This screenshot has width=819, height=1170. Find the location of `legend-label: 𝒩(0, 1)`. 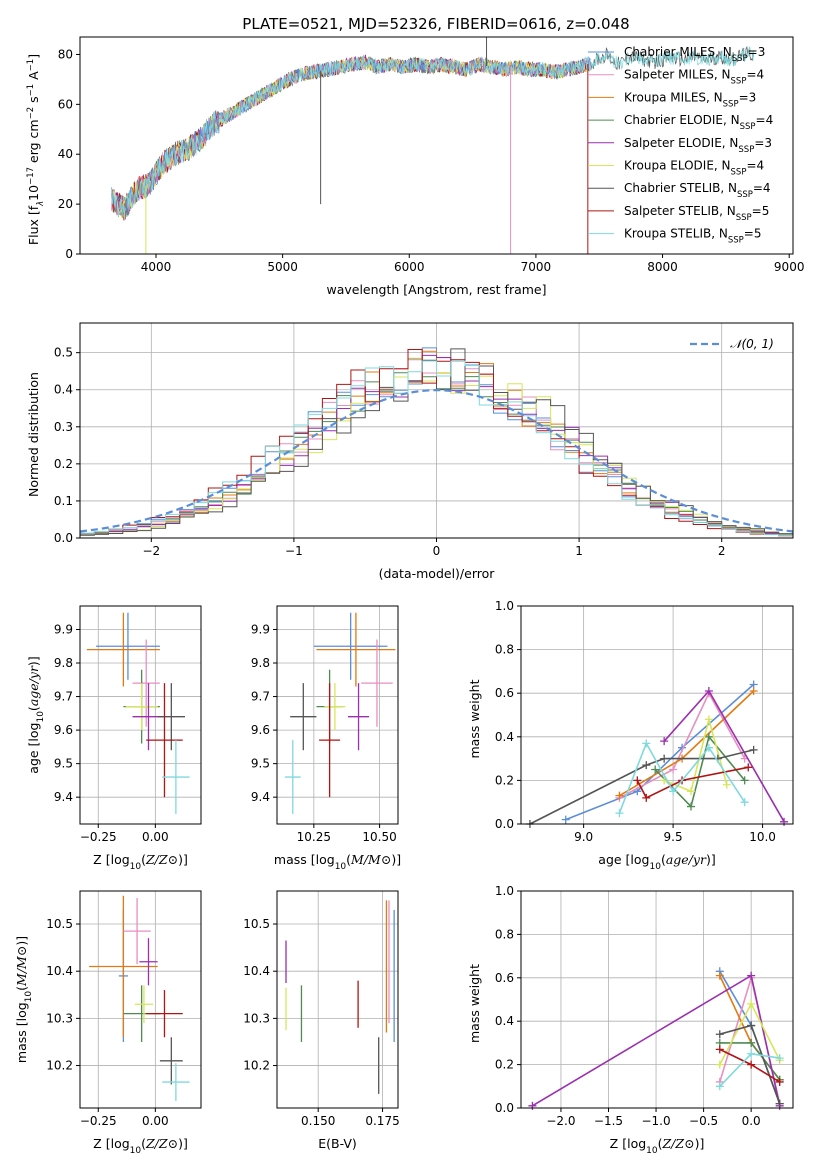

legend-label: 𝒩(0, 1) is located at coordinates (752, 344).